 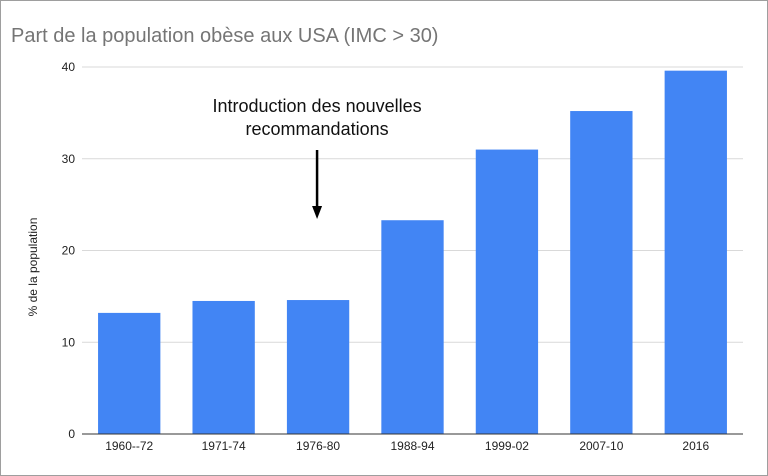 What do you see at coordinates (69, 342) in the screenshot?
I see `y-tick-label: 10` at bounding box center [69, 342].